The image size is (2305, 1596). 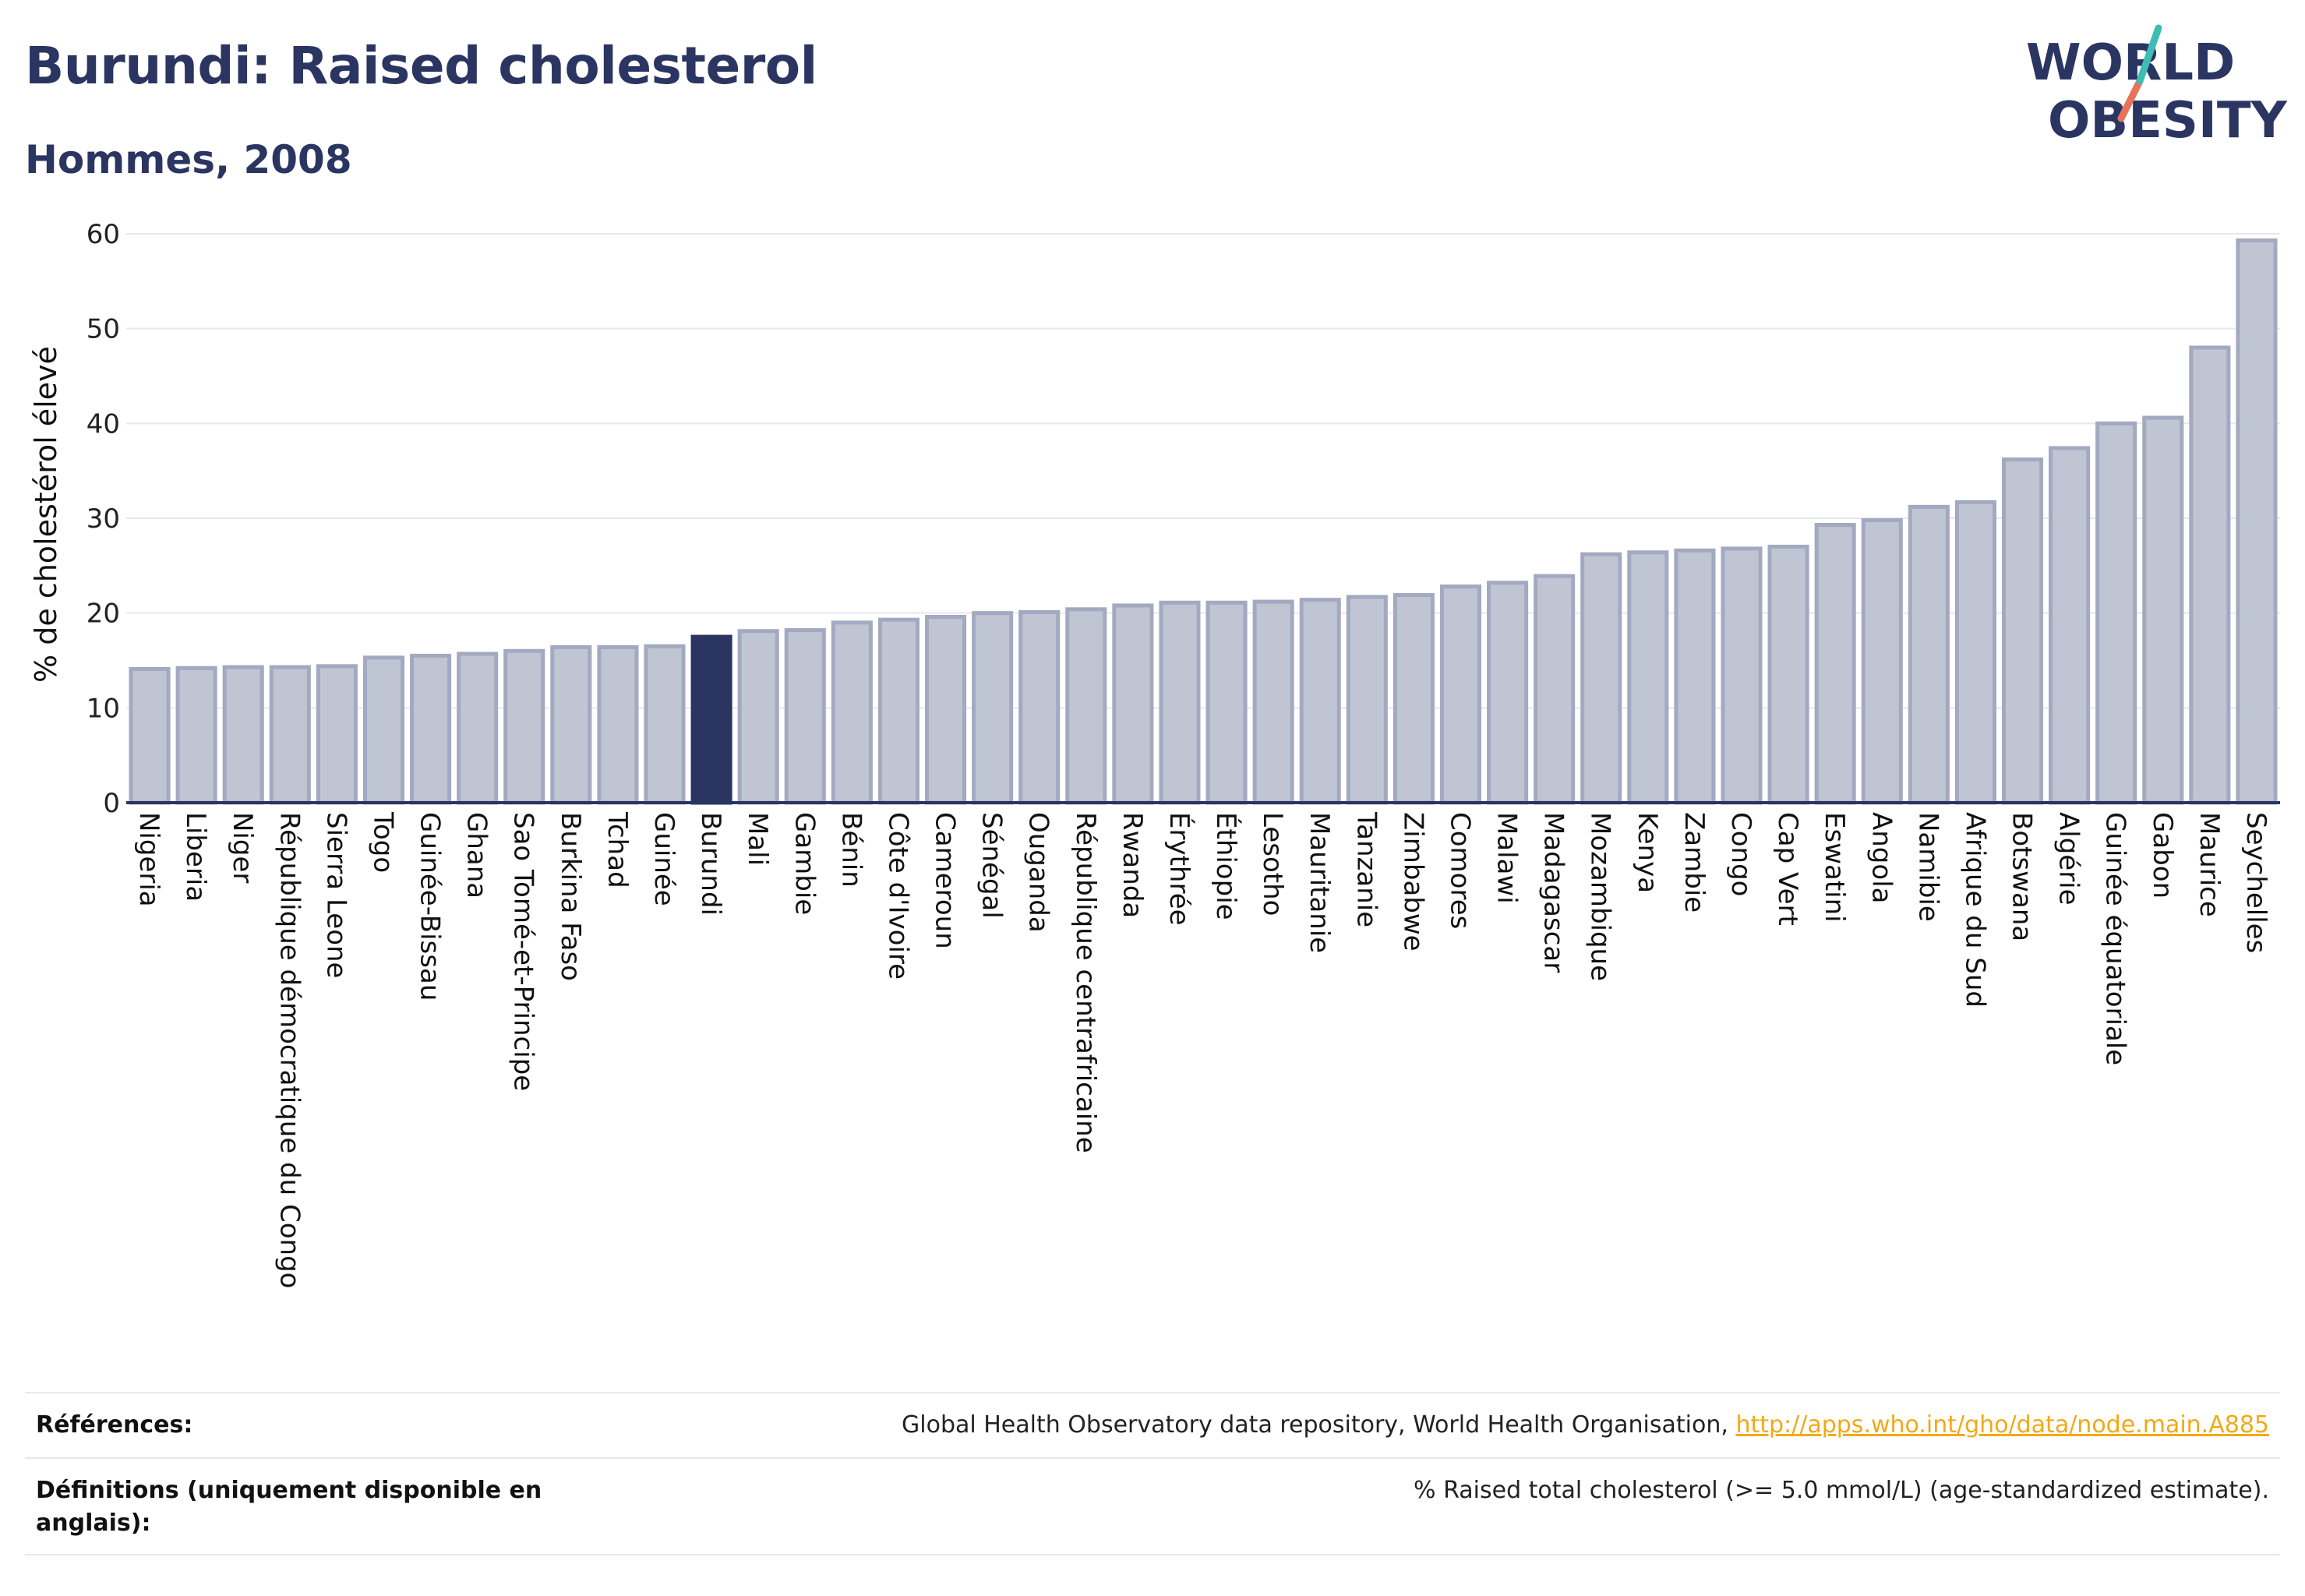 I want to click on x-tick-label: Botswana, so click(x=2023, y=876).